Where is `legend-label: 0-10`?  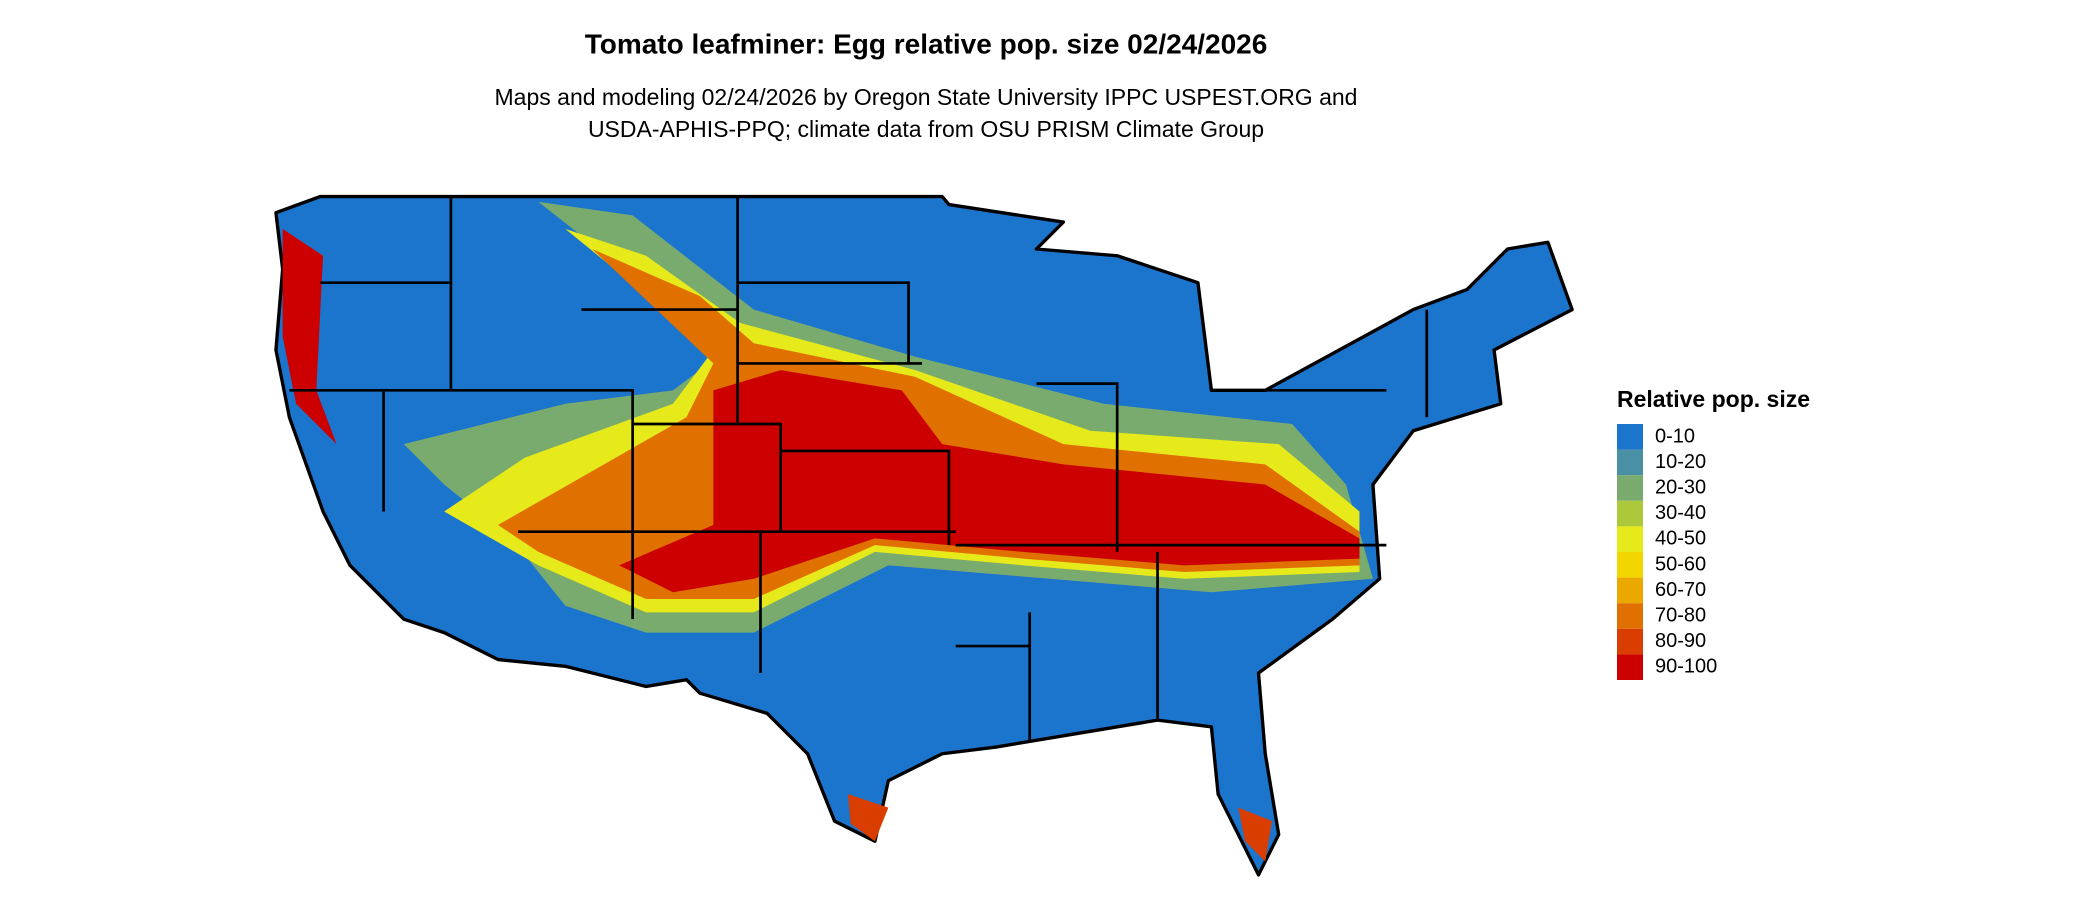 legend-label: 0-10 is located at coordinates (1675, 436).